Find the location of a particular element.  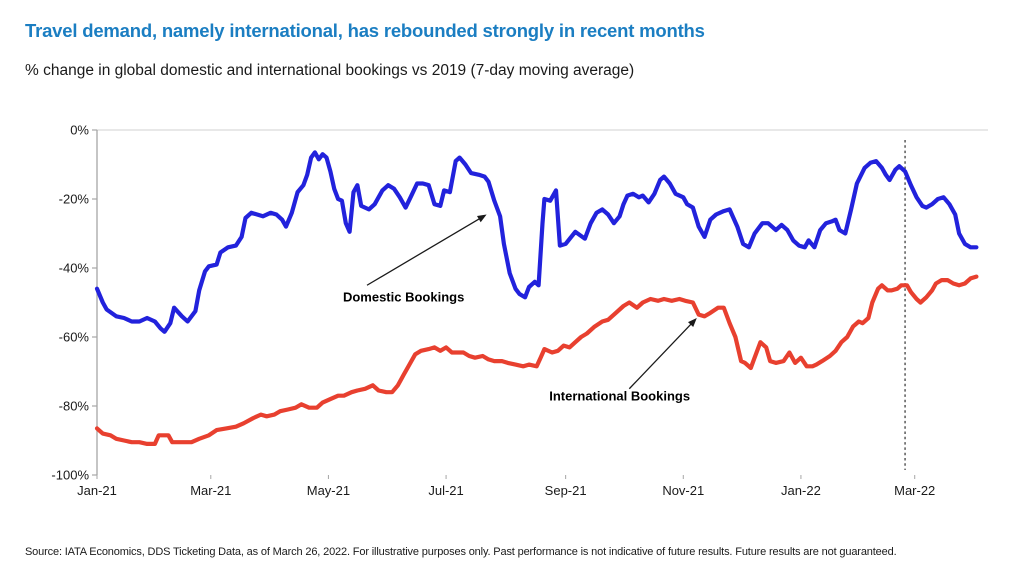

x-axis-tick-label: Jan-21 is located at coordinates (97, 490).